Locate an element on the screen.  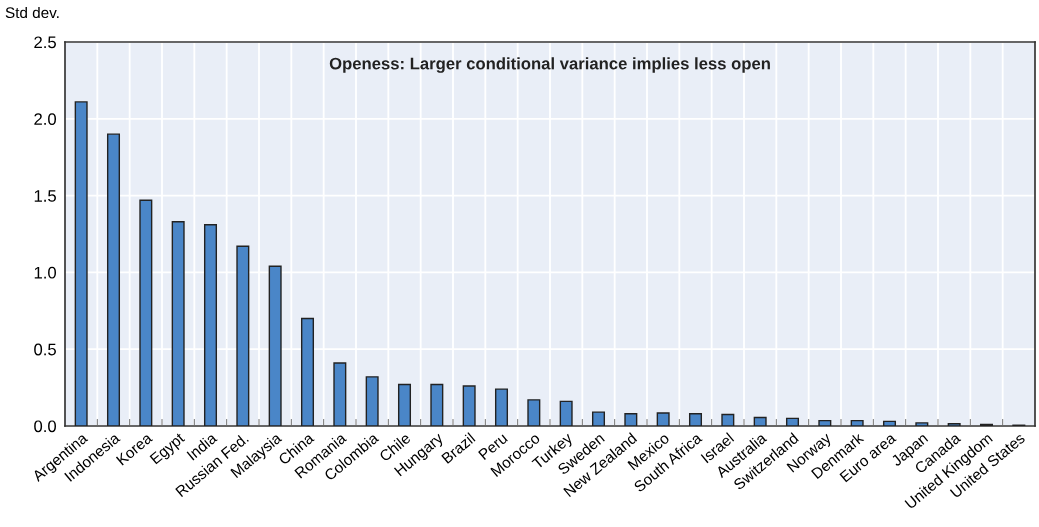
y-tick-label: 0.5 is located at coordinates (45, 349).